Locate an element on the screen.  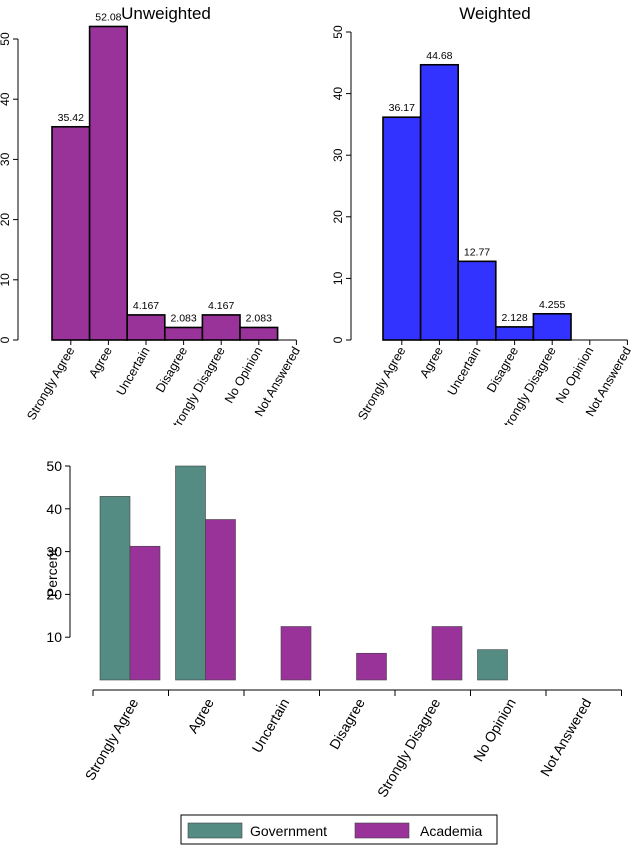
bar-value-label: 2.128 is located at coordinates (514, 318).